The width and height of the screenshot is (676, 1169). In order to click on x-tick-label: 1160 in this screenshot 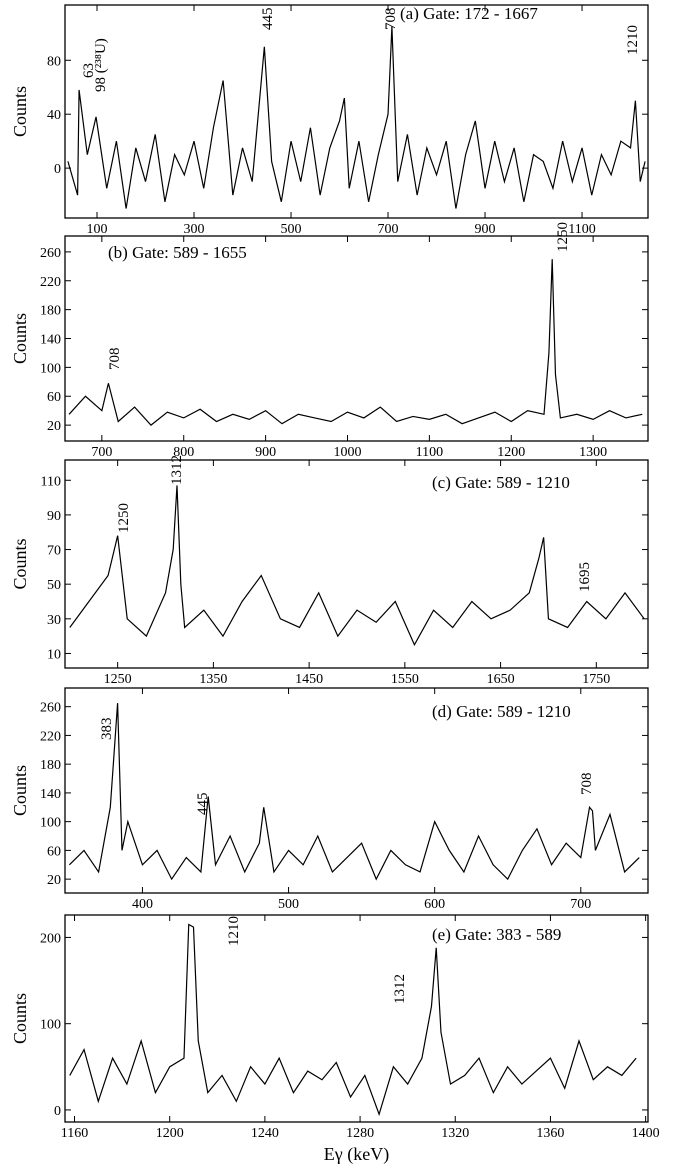, I will do `click(74, 1133)`.